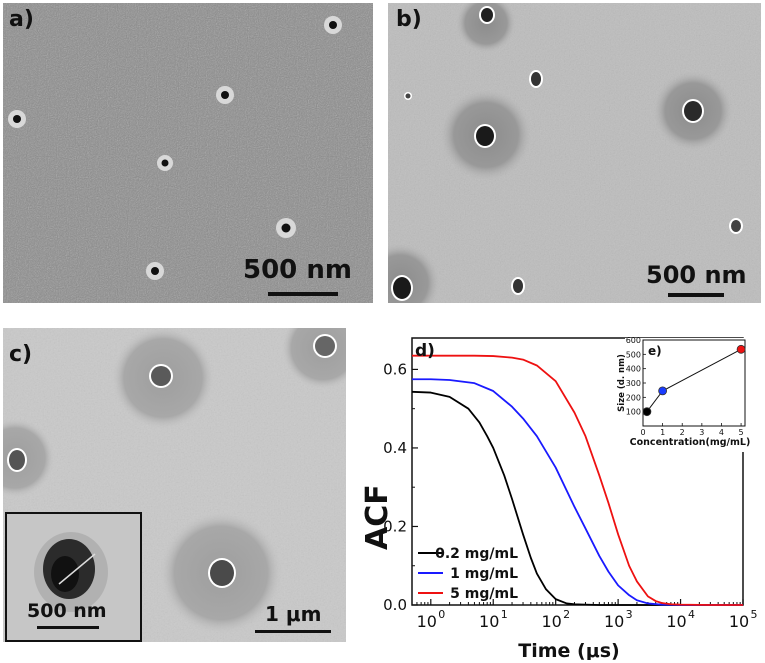 This screenshot has height=663, width=765. Describe the element at coordinates (484, 574) in the screenshot. I see `legend-label-1: 1 mg/mL` at that location.